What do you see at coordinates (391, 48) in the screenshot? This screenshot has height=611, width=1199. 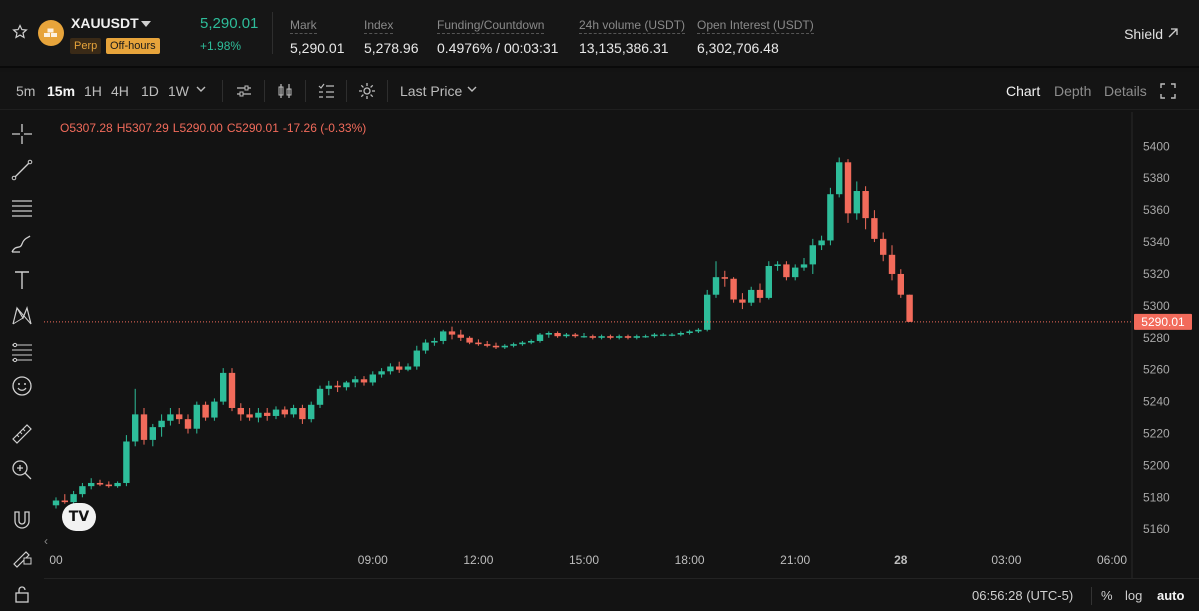 I see `stat-value: 5,278.96` at bounding box center [391, 48].